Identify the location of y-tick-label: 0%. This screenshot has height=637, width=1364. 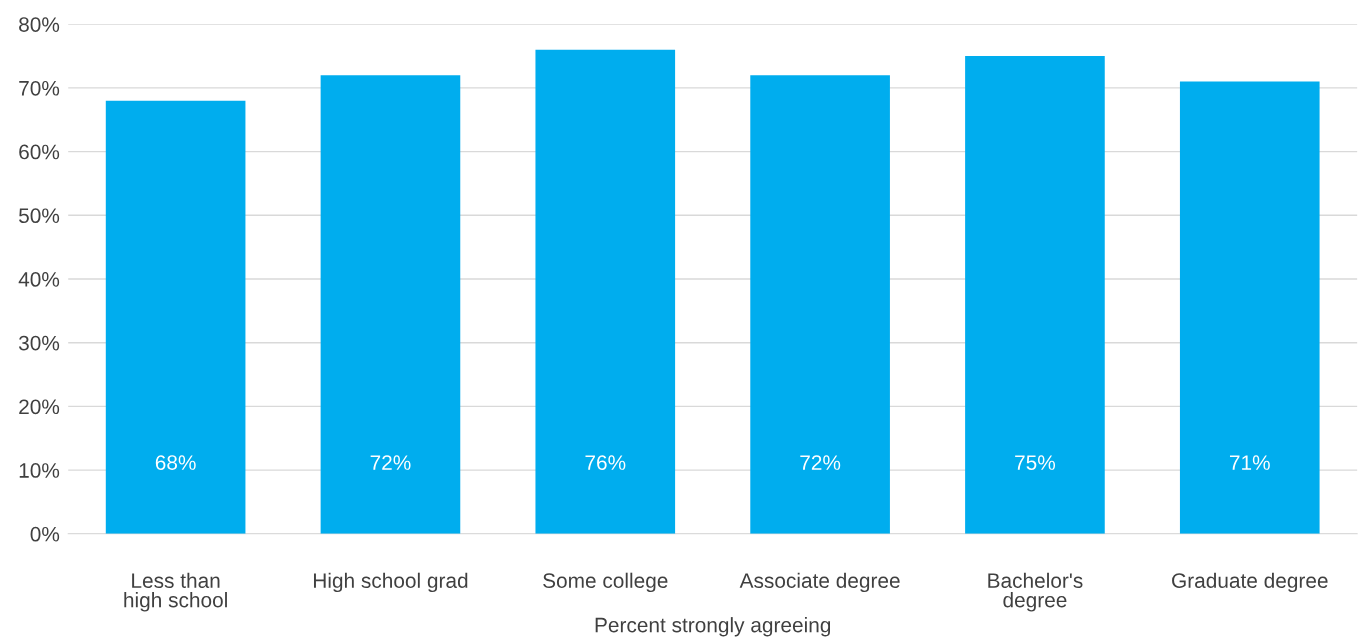
(45, 534).